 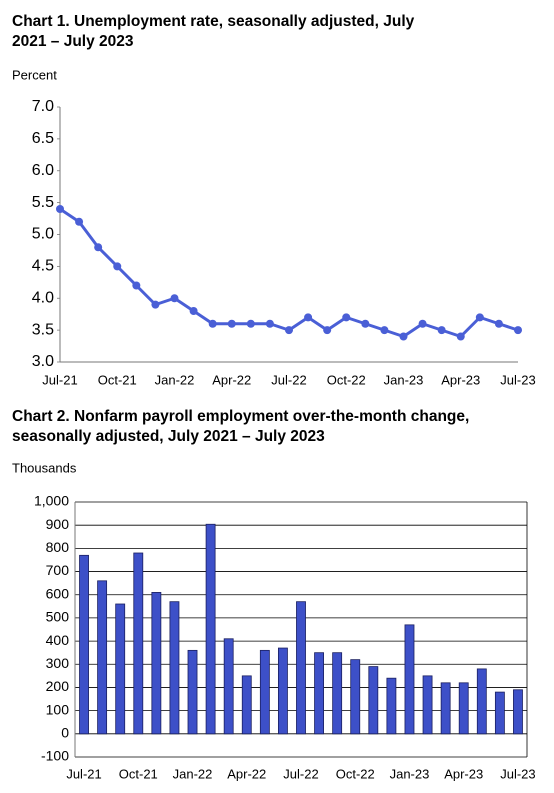 What do you see at coordinates (58, 593) in the screenshot?
I see `y-tick-label: 600` at bounding box center [58, 593].